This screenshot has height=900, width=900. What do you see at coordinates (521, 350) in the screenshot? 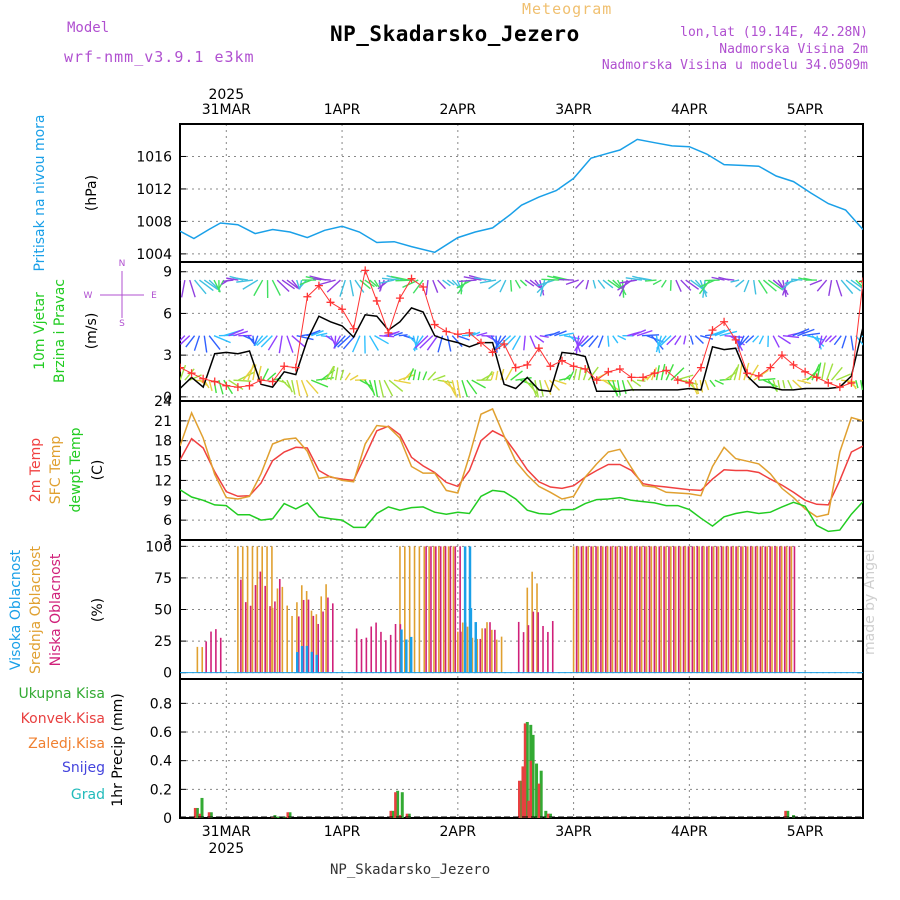
I see `wind-series-wind_mean` at bounding box center [521, 350].